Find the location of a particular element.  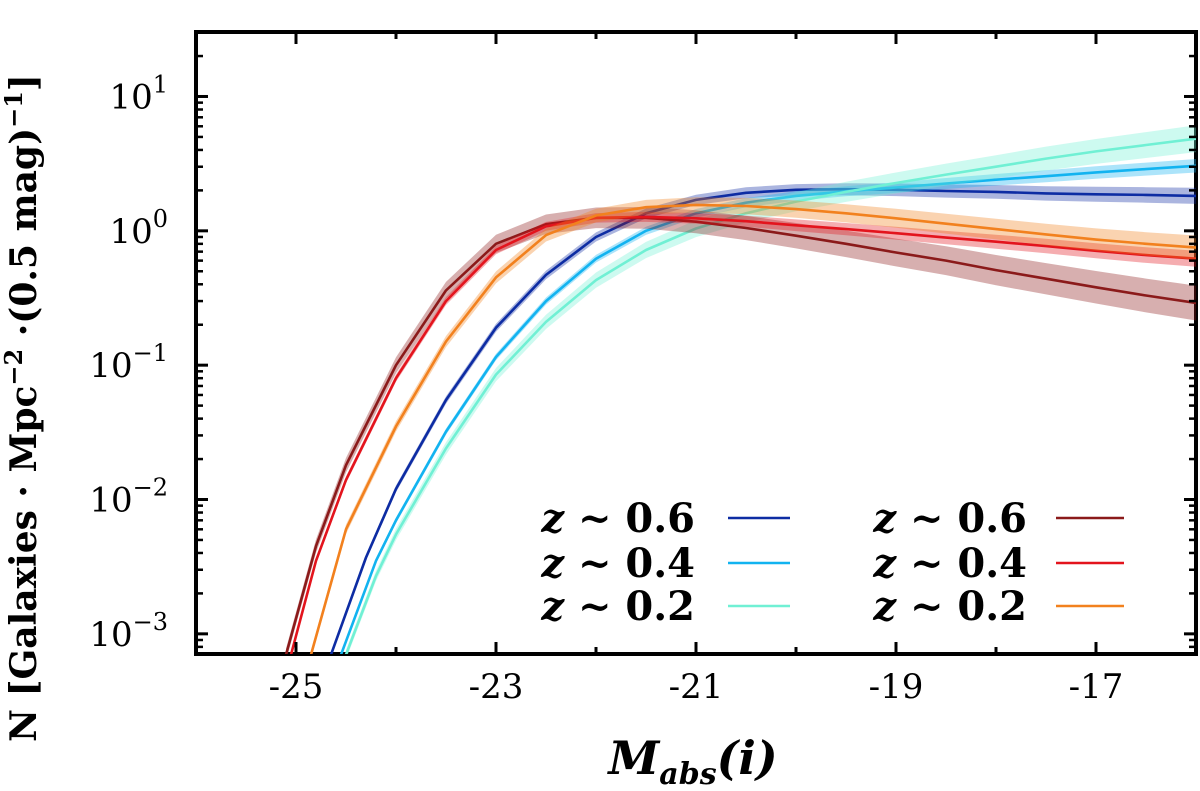

y-tick-label: 10¹ is located at coordinates (138, 93).